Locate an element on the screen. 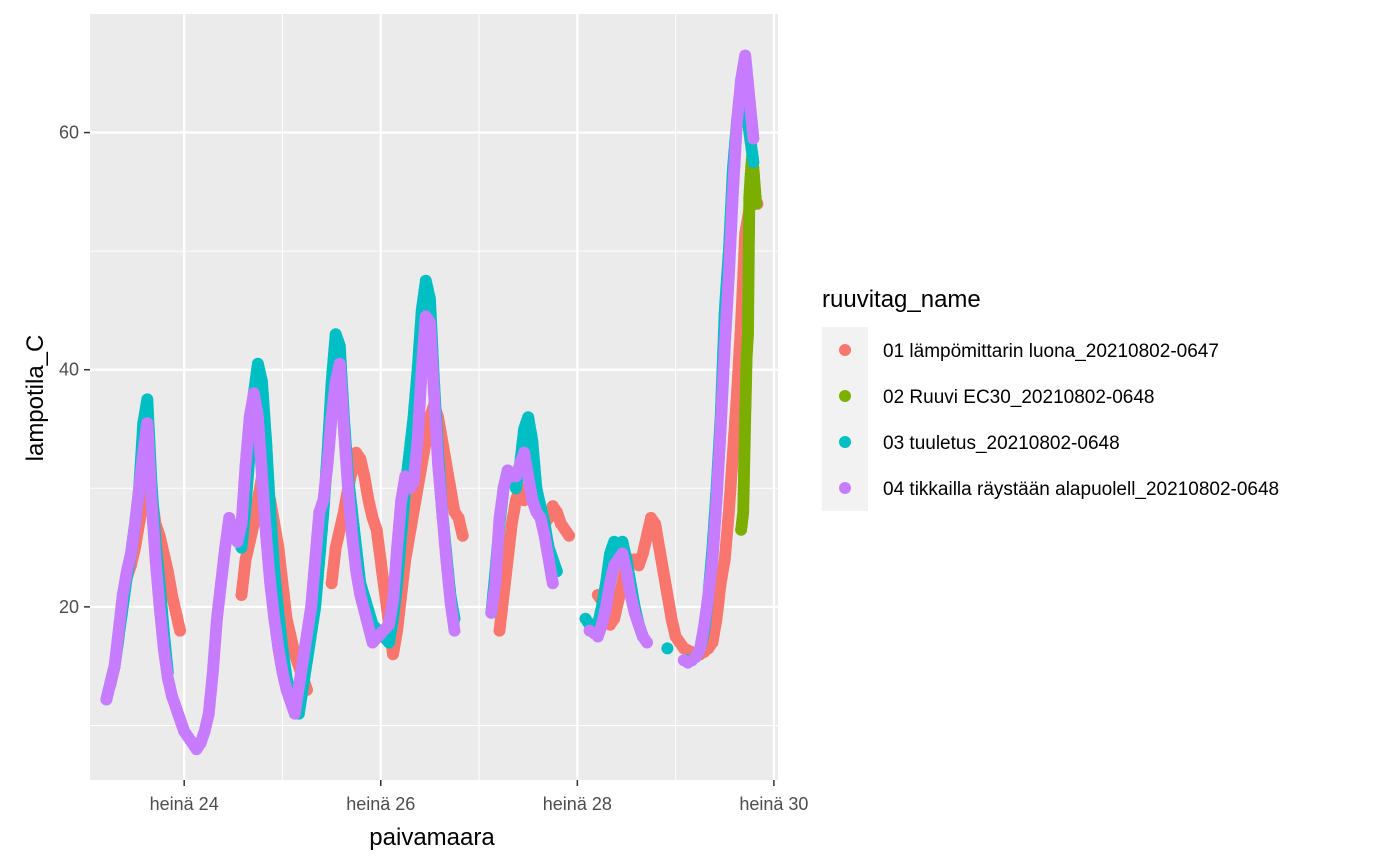 This screenshot has width=1400, height=865. y-tick-label: 40 is located at coordinates (69, 370).